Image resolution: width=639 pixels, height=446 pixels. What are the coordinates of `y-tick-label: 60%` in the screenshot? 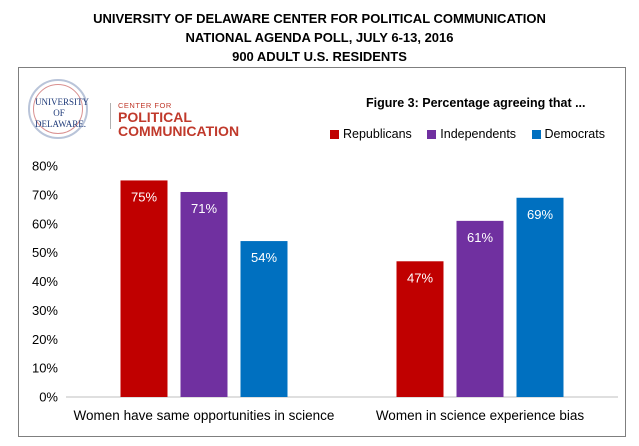 It's located at (45, 223).